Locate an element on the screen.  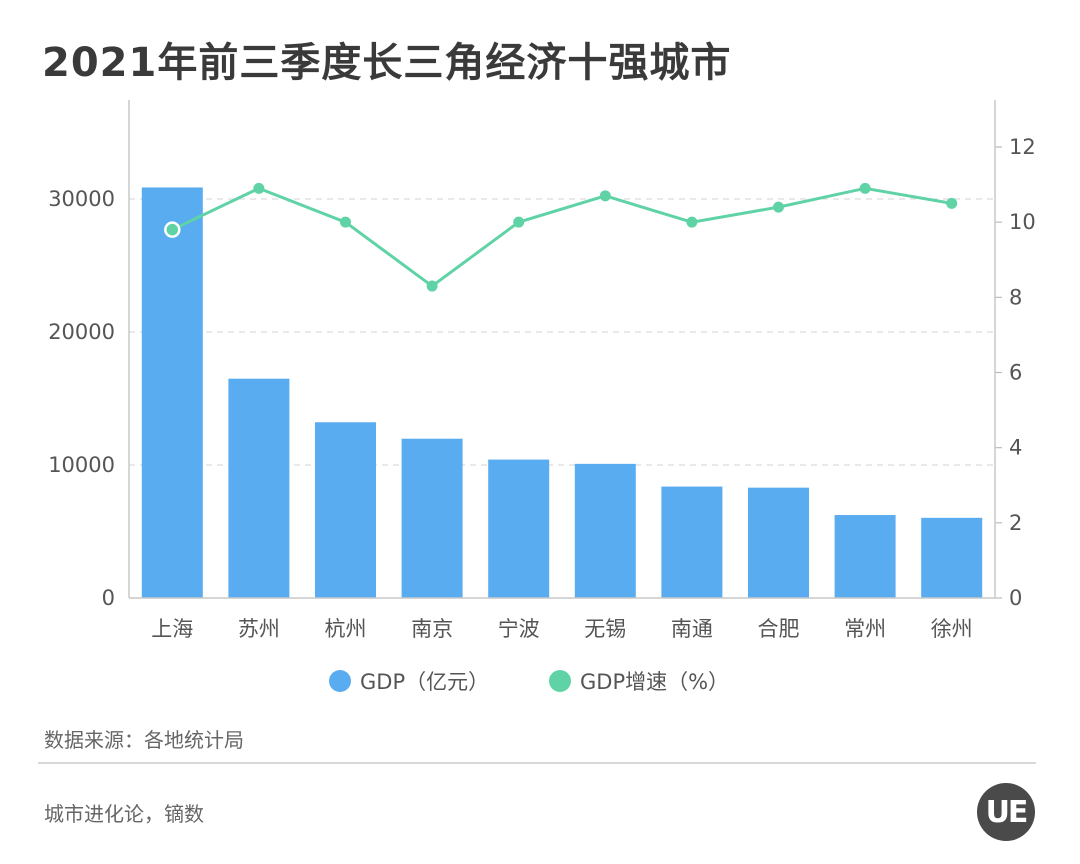
y-left-tick-label: 30000 is located at coordinates (81, 199).